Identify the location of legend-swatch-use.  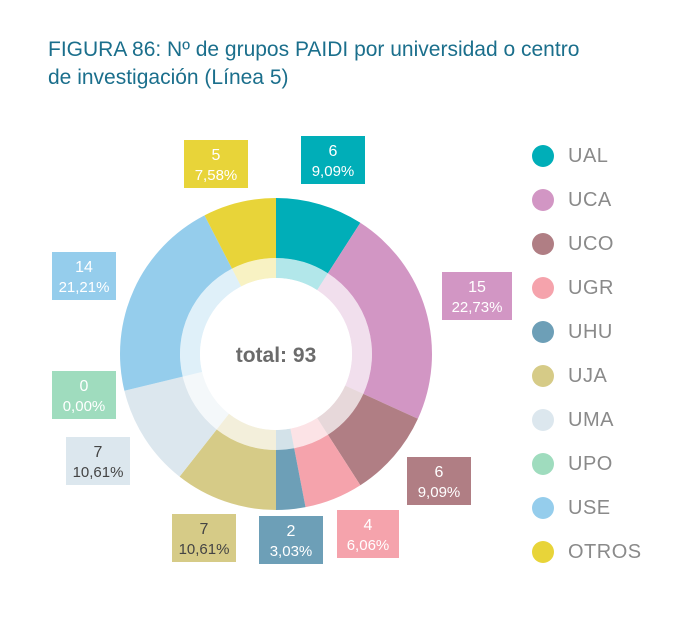
(543, 508).